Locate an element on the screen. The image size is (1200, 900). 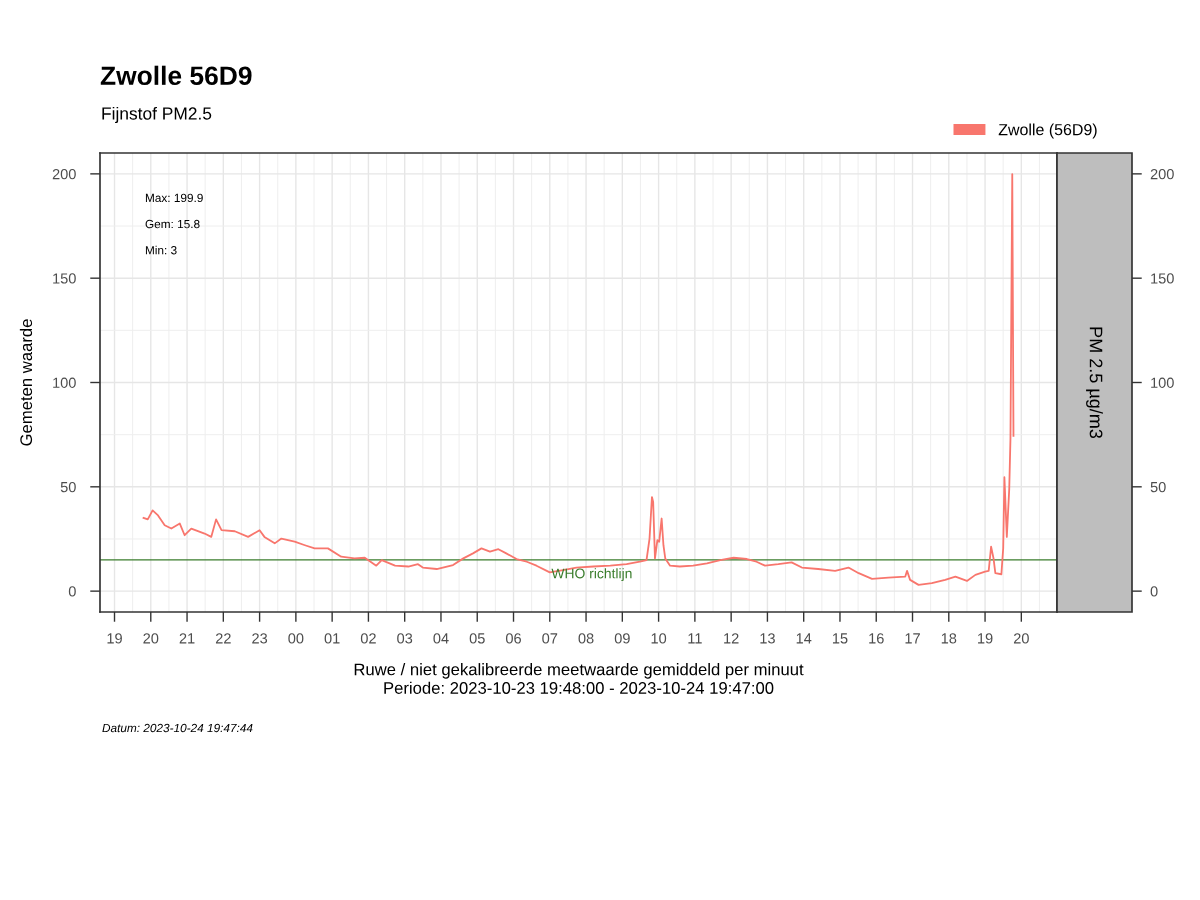
x-tick-label: 15 is located at coordinates (840, 638).